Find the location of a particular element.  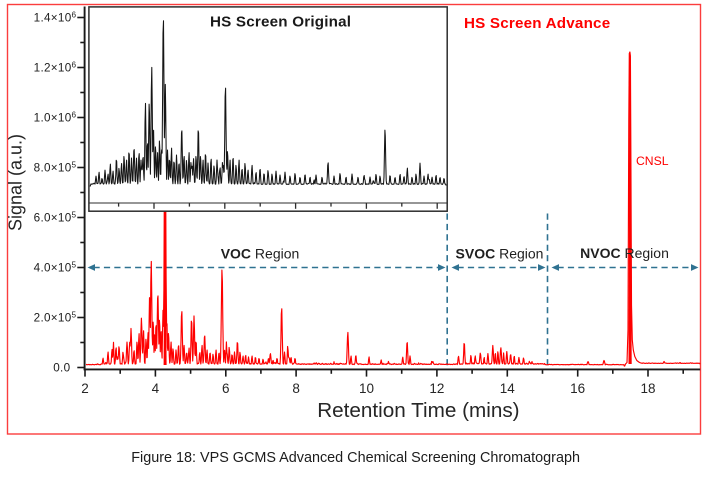

svg-text: Signal (a.u.) is located at coordinates (16, 182).